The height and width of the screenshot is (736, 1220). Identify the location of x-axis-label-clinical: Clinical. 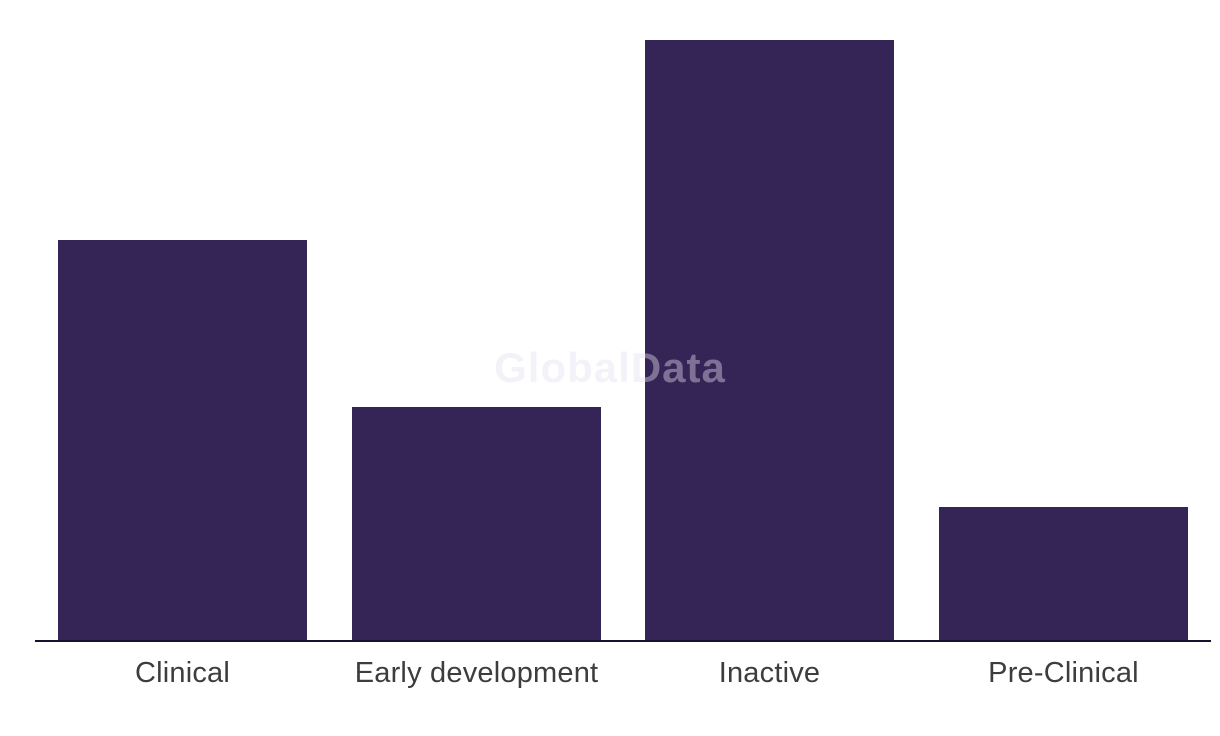
(182, 673).